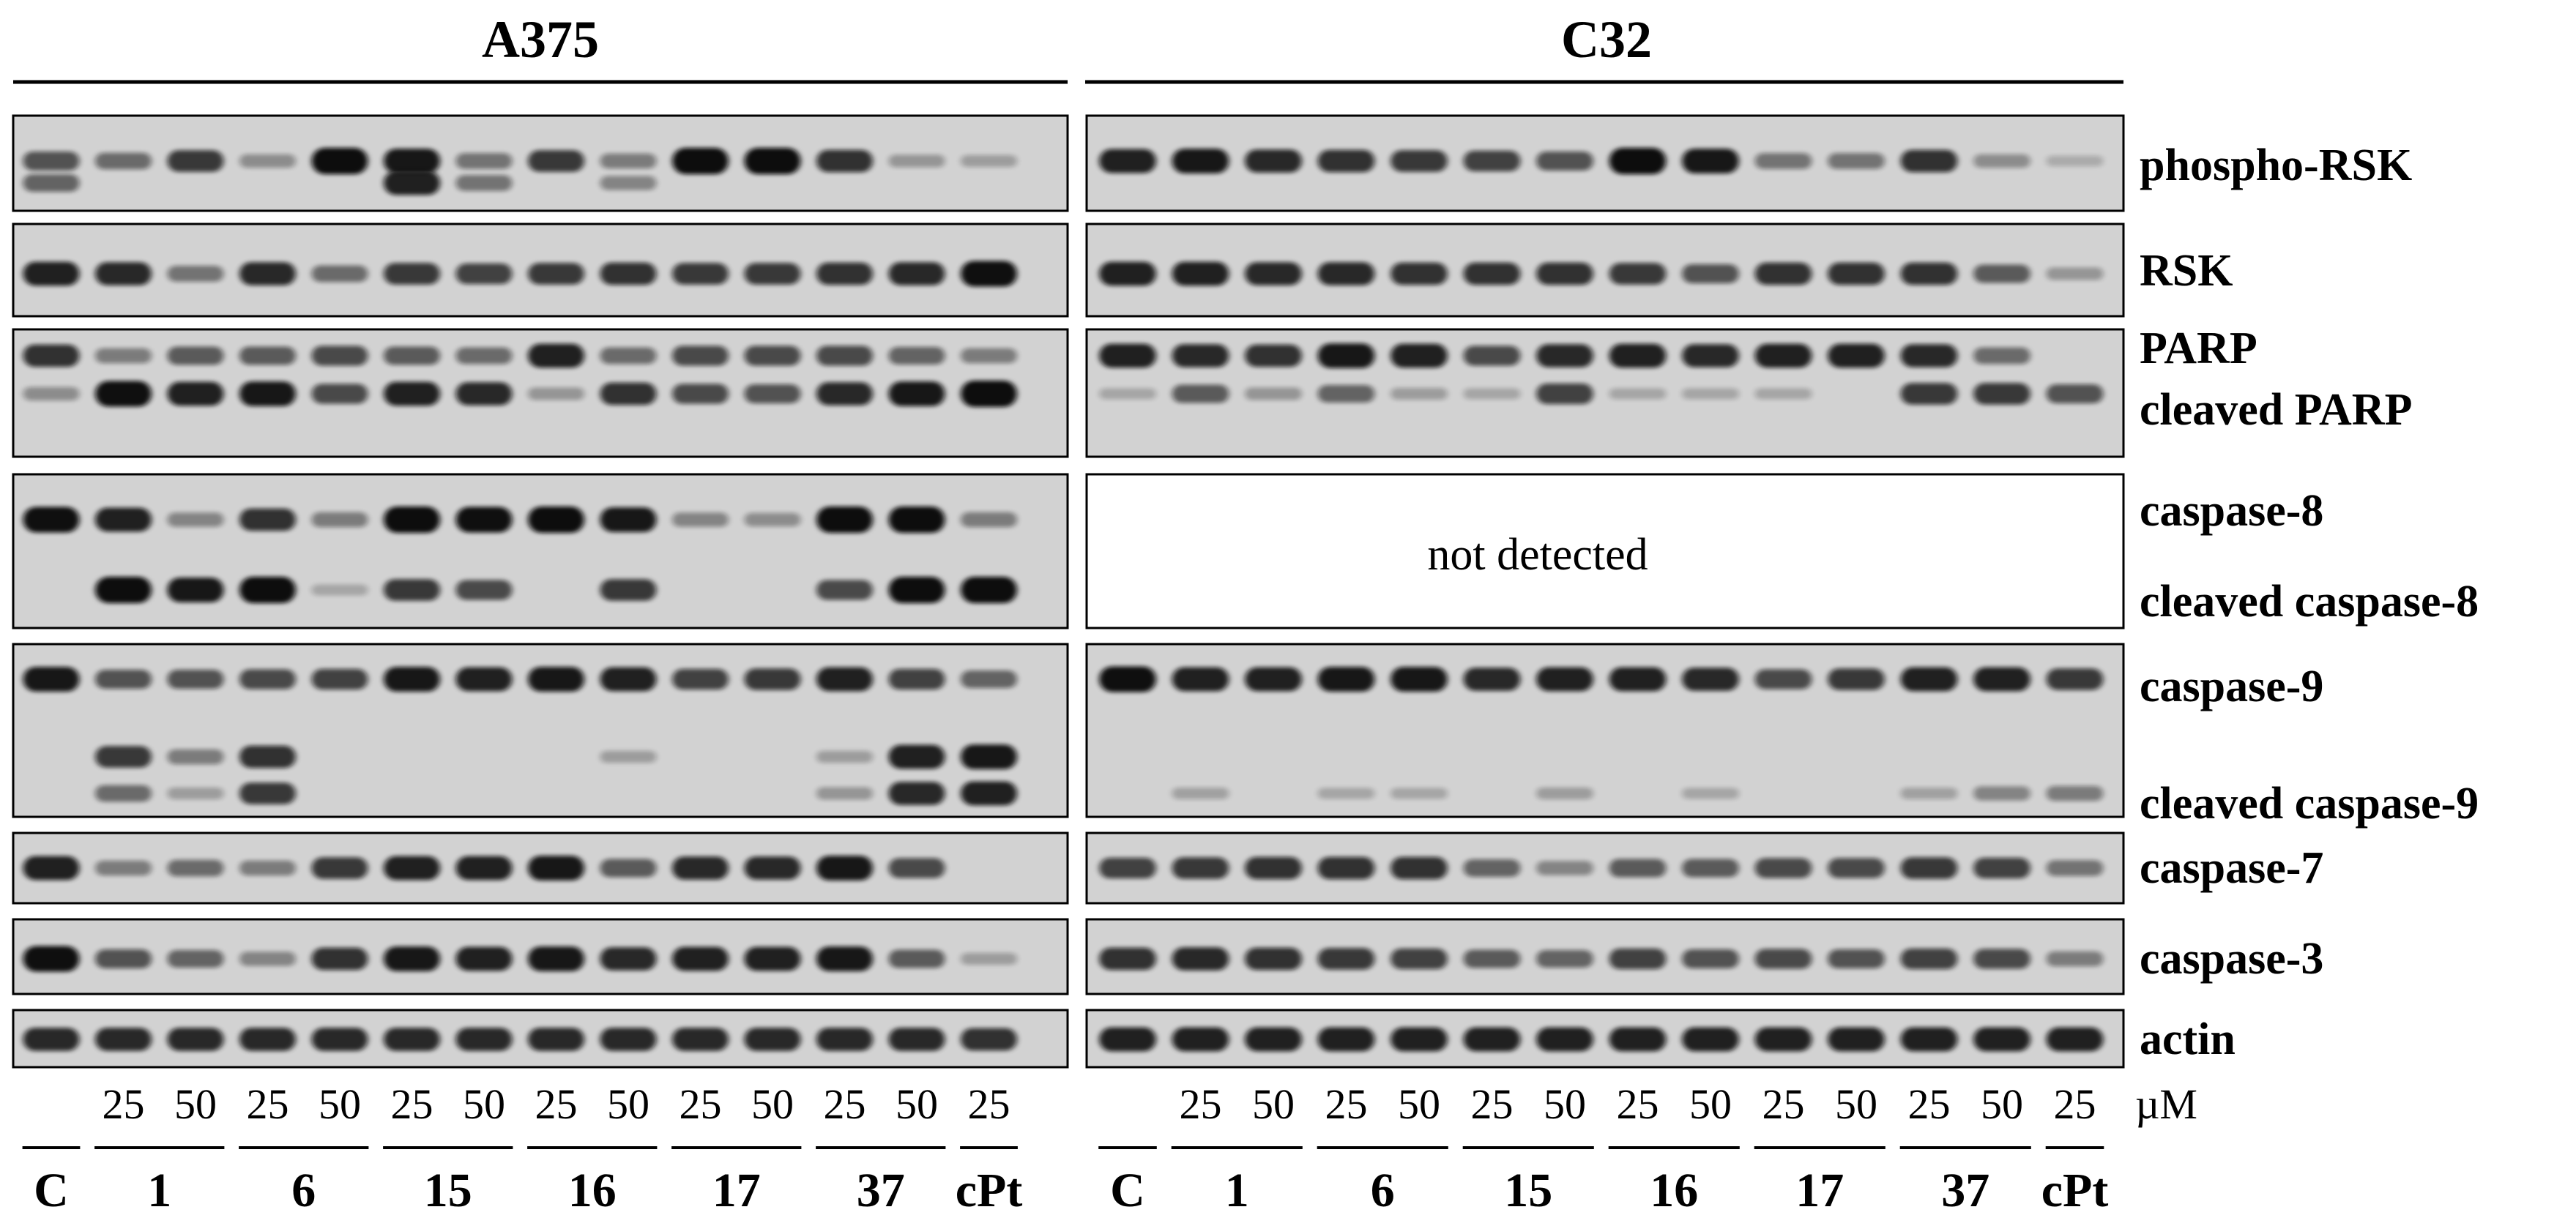 This screenshot has width=2576, height=1226. I want to click on blot-c32-actin, so click(1605, 1039).